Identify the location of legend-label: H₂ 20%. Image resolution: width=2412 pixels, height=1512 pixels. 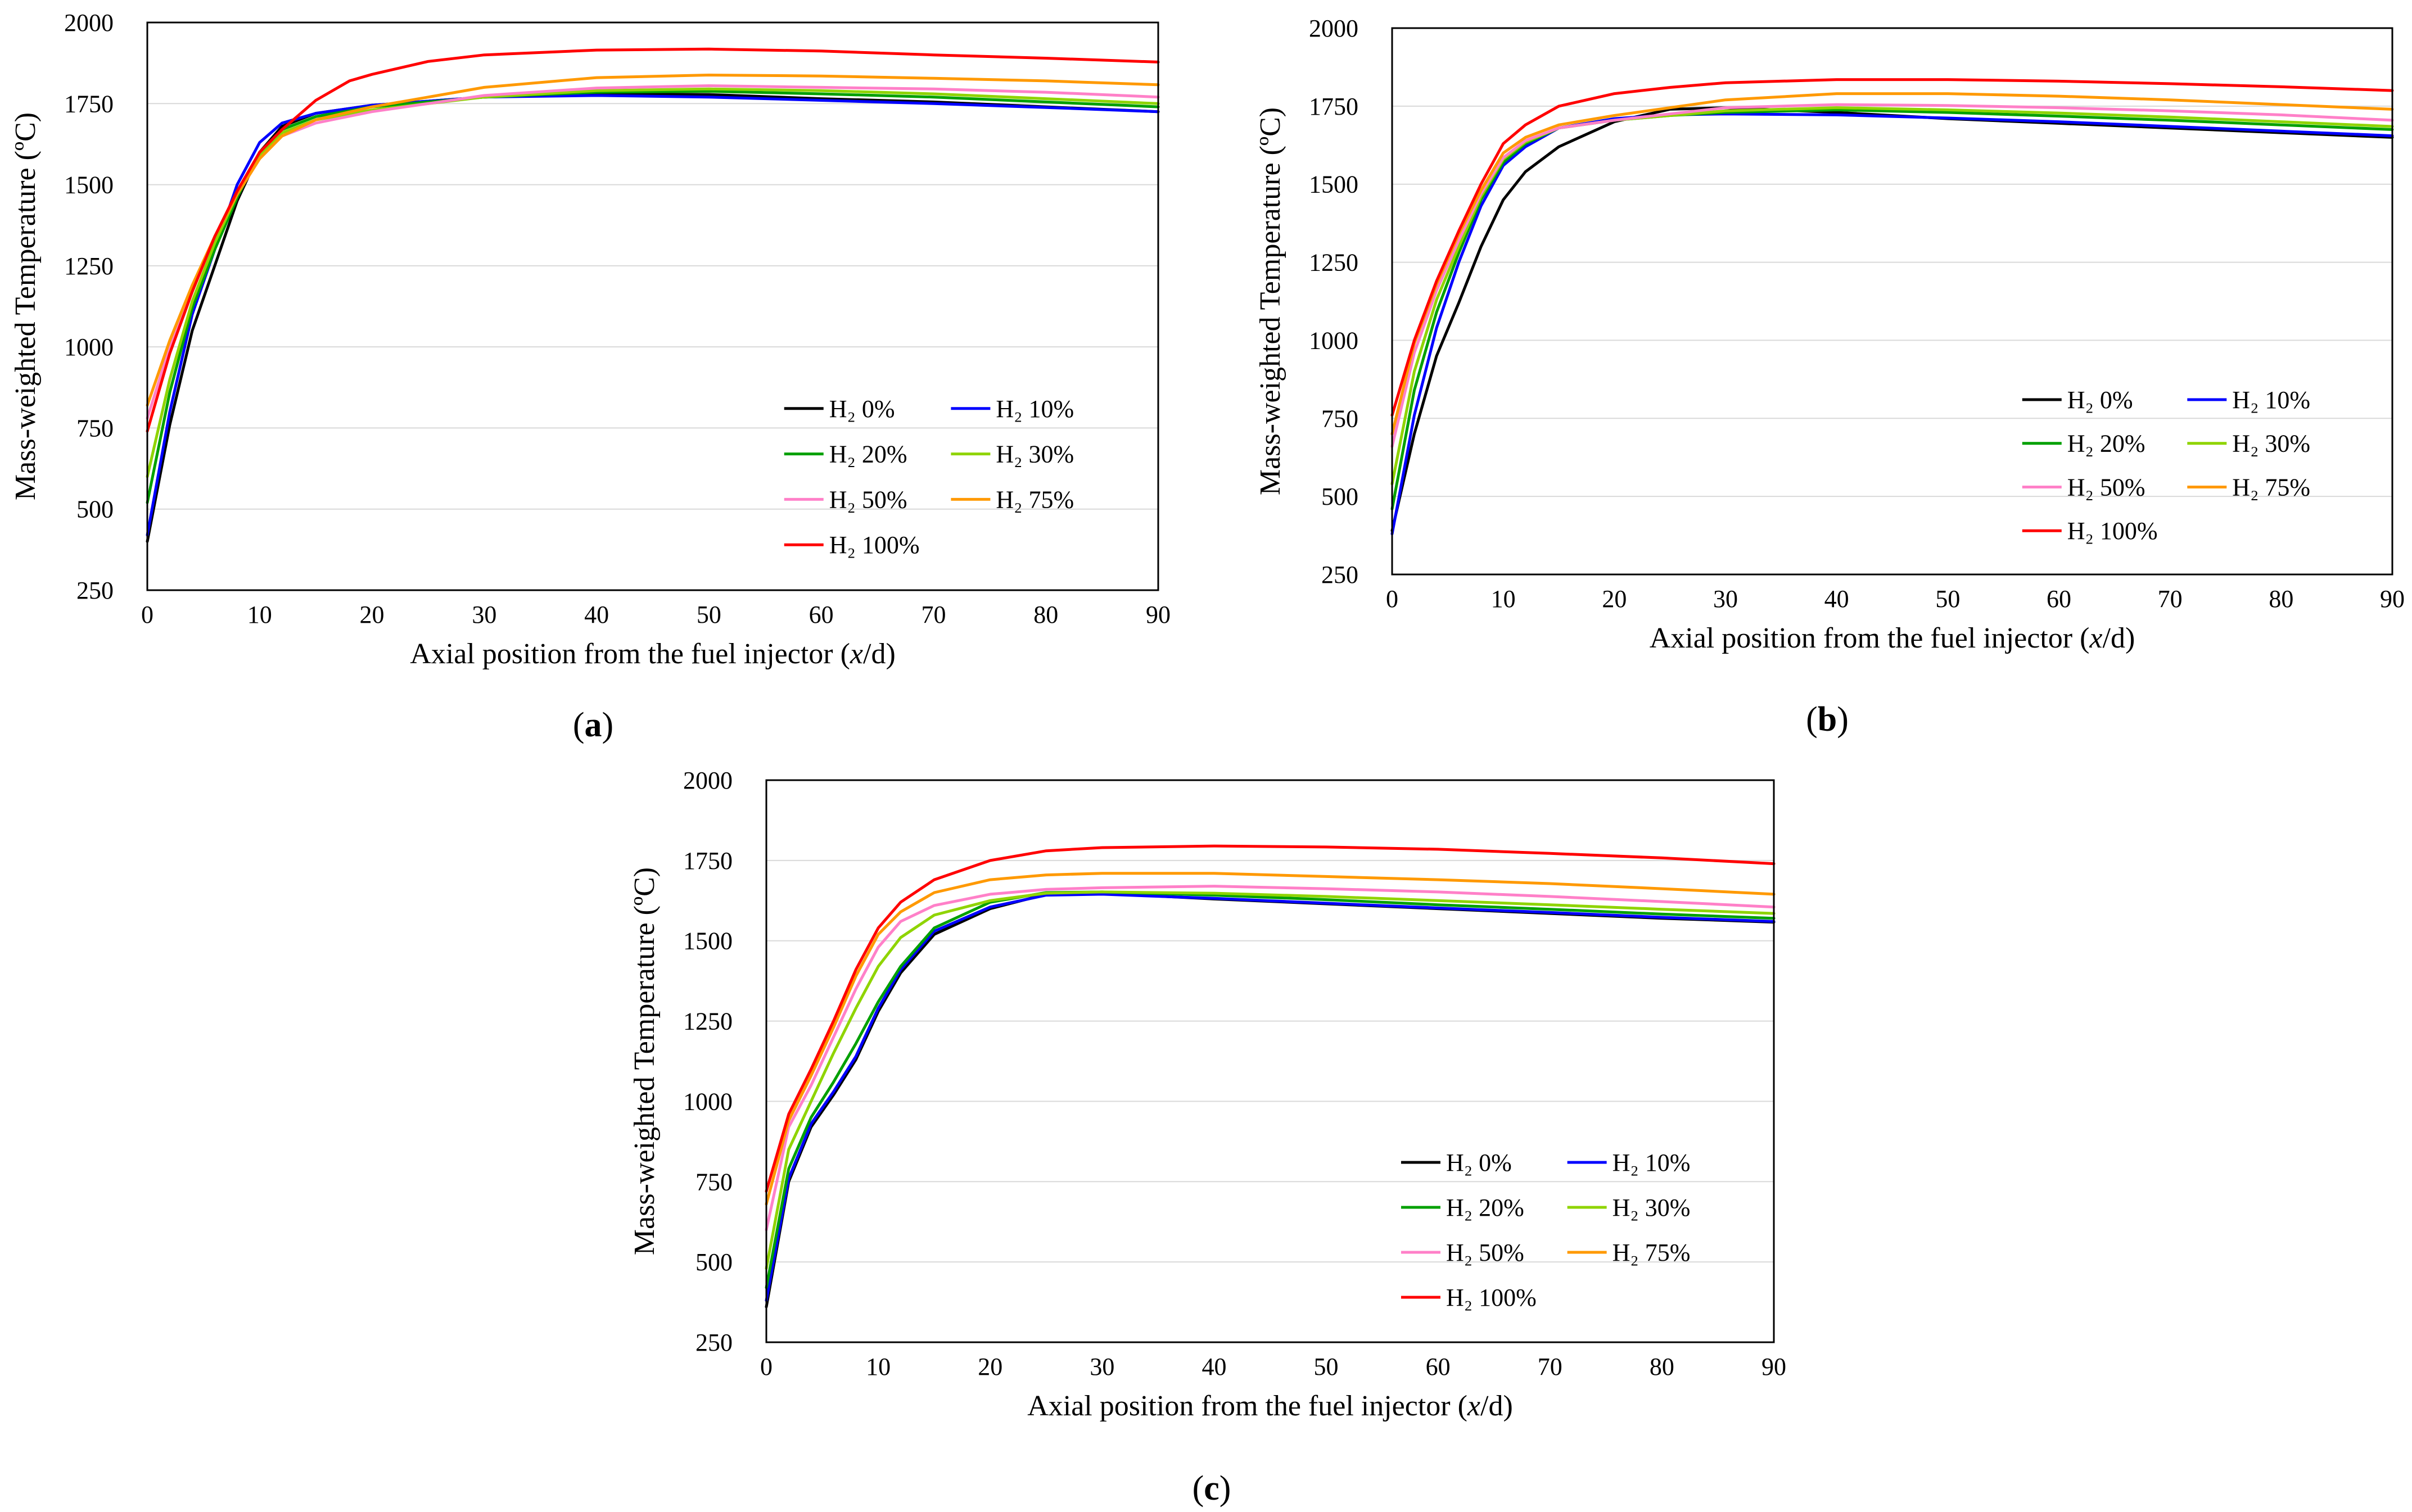
(1485, 1207).